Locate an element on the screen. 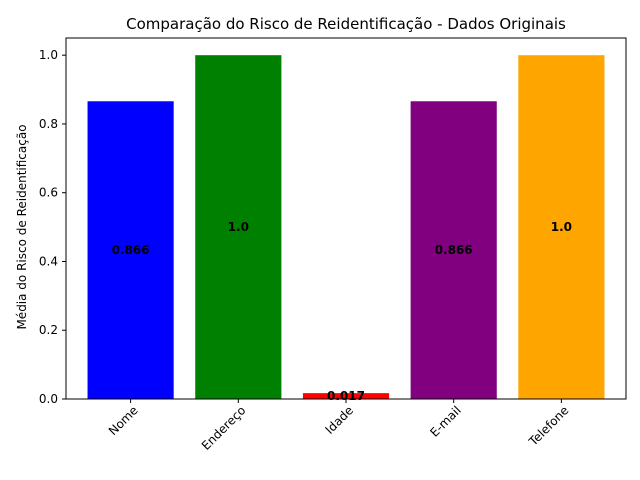  bar-endere-o is located at coordinates (238, 227).